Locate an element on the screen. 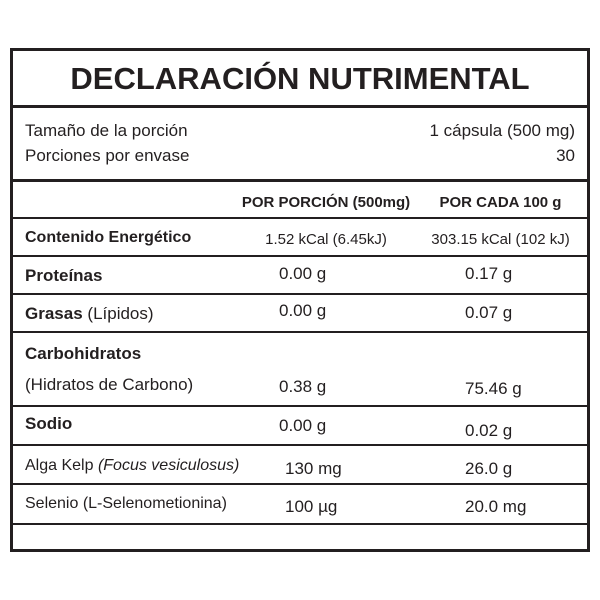 This screenshot has height=600, width=600. per-serving: 130 mg is located at coordinates (313, 468).